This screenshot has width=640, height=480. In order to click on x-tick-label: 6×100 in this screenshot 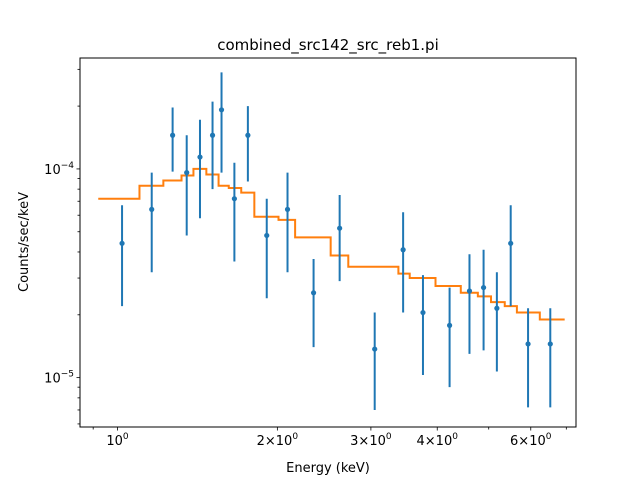, I will do `click(531, 440)`.